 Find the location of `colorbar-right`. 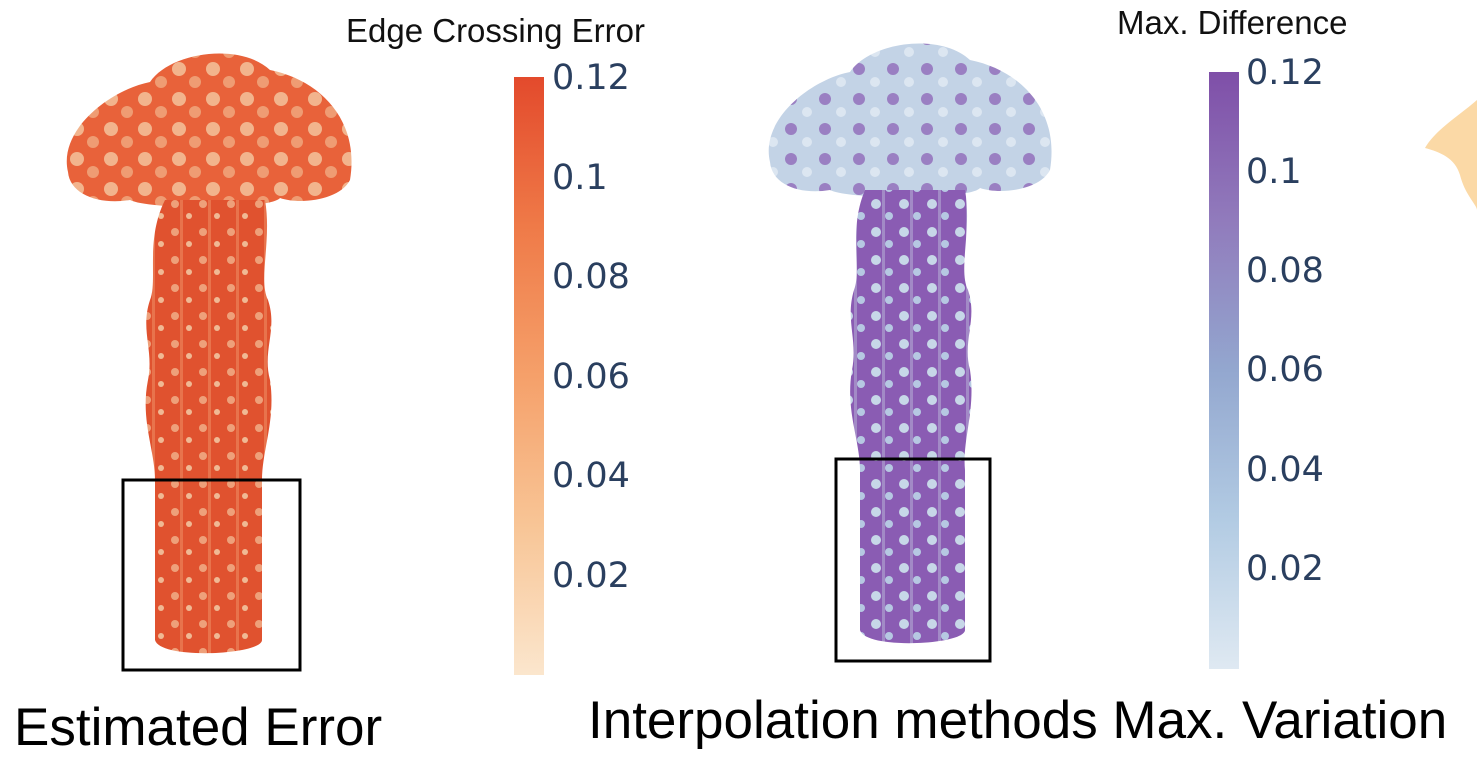

colorbar-right is located at coordinates (1224, 370).